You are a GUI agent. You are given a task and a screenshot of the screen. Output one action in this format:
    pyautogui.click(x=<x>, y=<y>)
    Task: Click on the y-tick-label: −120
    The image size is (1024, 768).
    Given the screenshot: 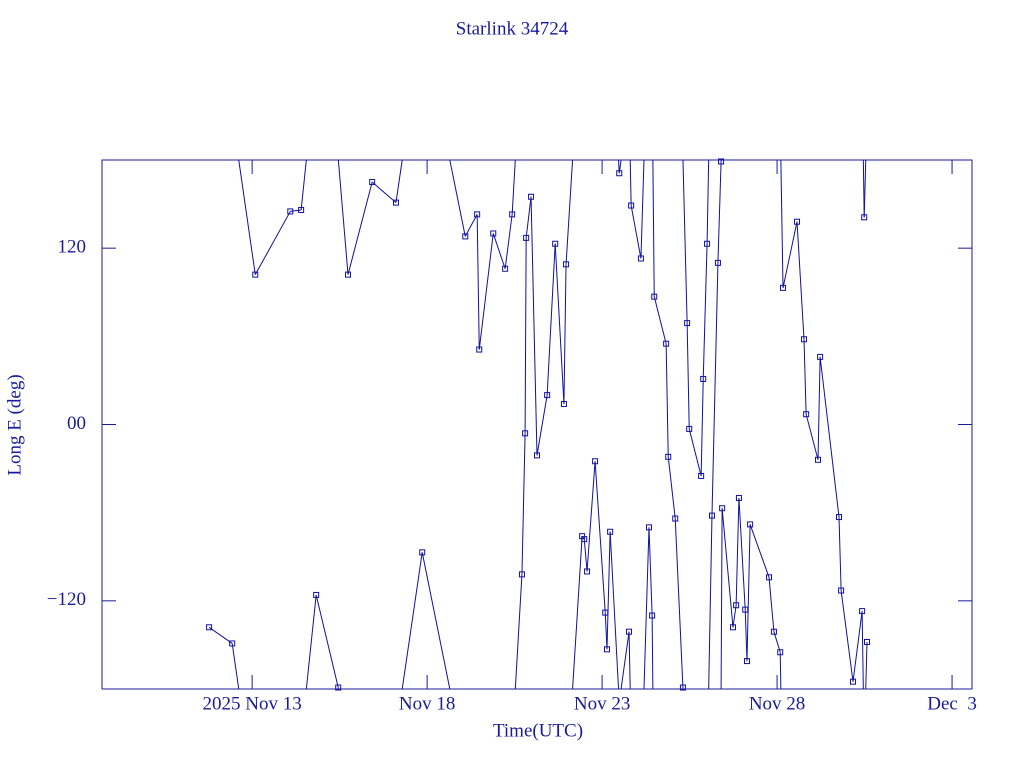 What is the action you would take?
    pyautogui.click(x=66, y=599)
    